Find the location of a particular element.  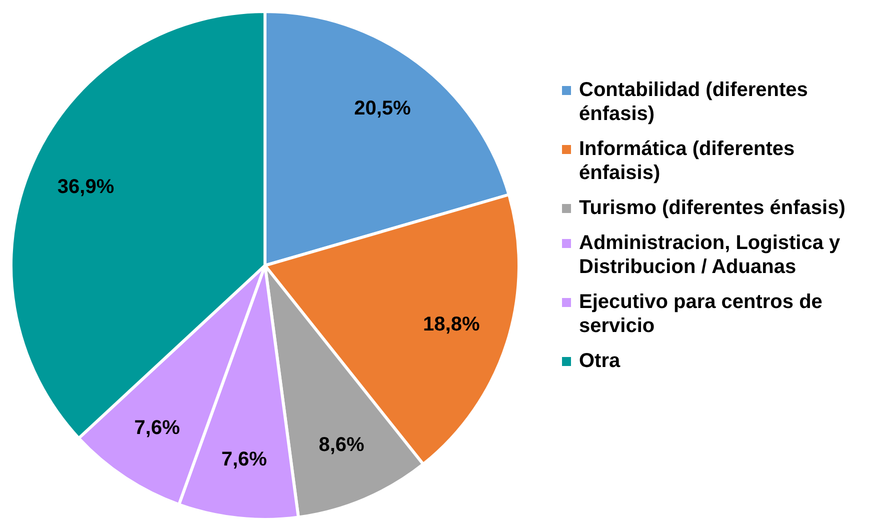

legend-label: Administracion, Logistica y Distribucion / Aduanas is located at coordinates (710, 255).